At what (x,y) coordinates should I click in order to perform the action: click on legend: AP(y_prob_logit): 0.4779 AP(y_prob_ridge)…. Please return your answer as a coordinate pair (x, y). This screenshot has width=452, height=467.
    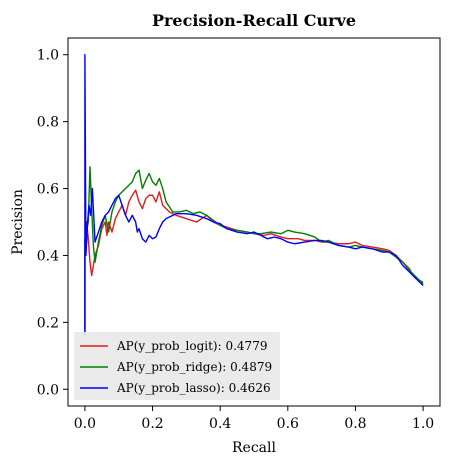
    Looking at the image, I should click on (177, 366).